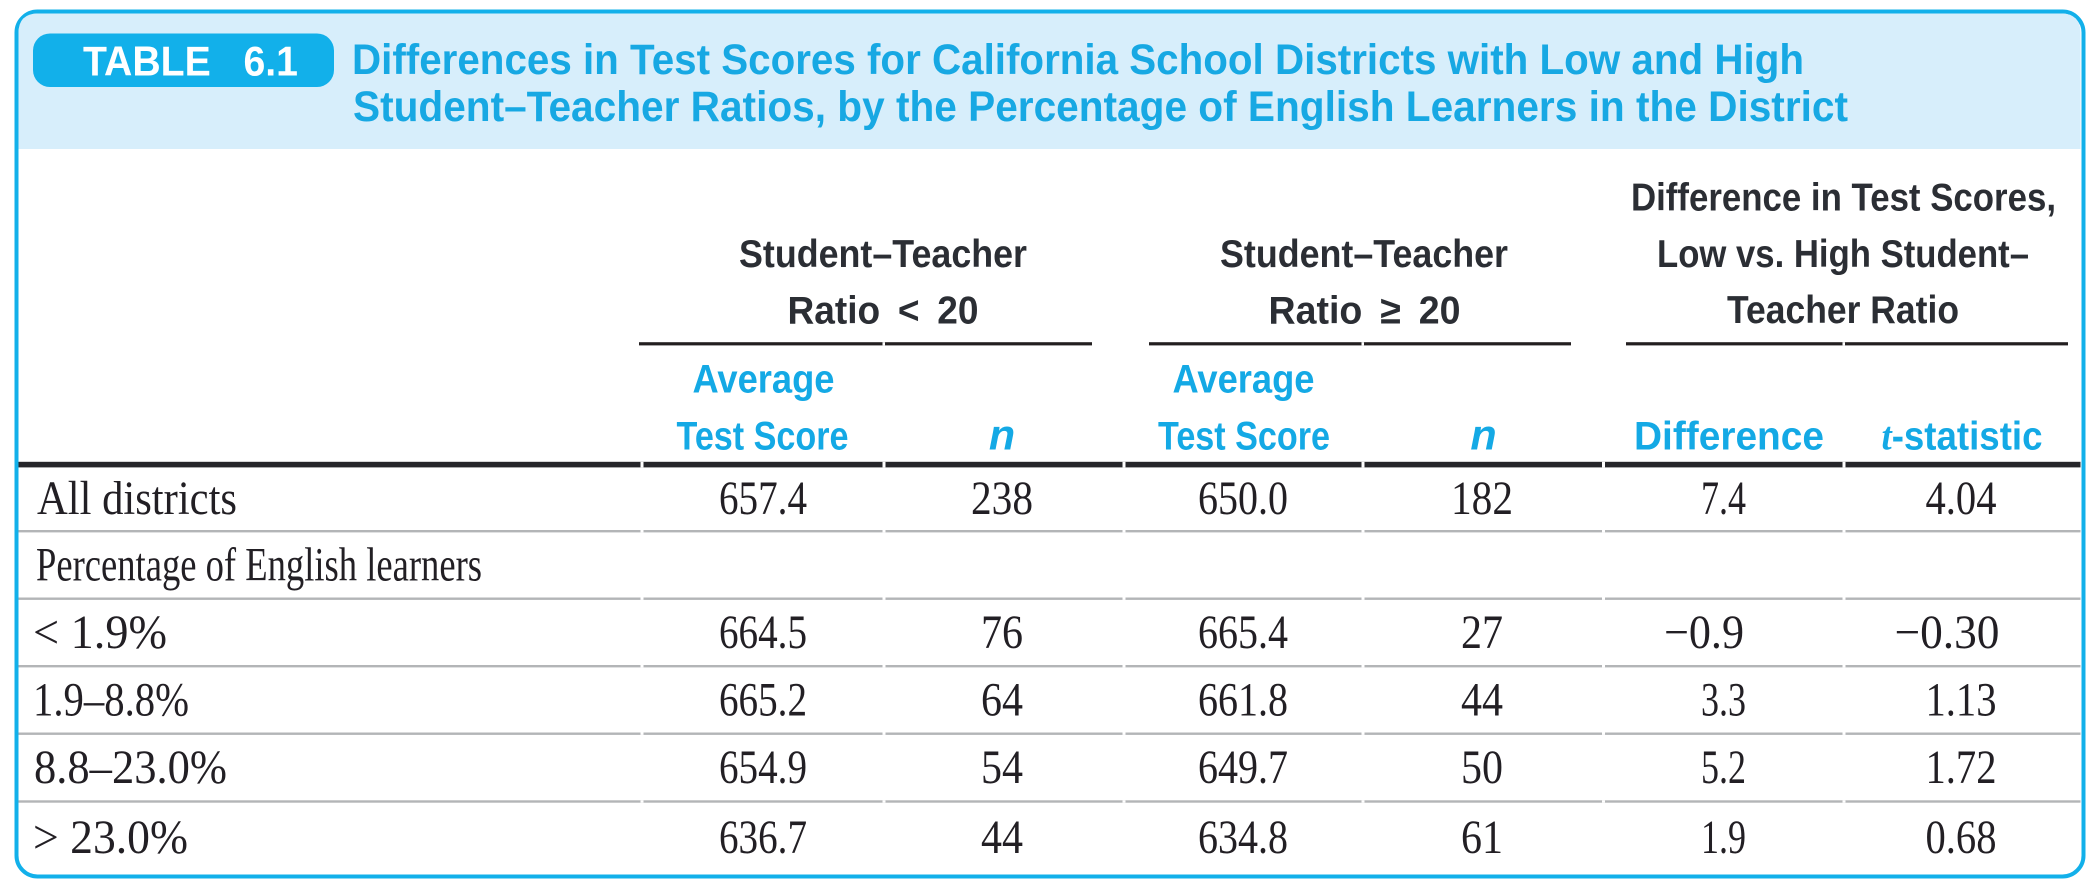  I want to click on svg-text: Ratio ≥ 20, so click(1365, 311).